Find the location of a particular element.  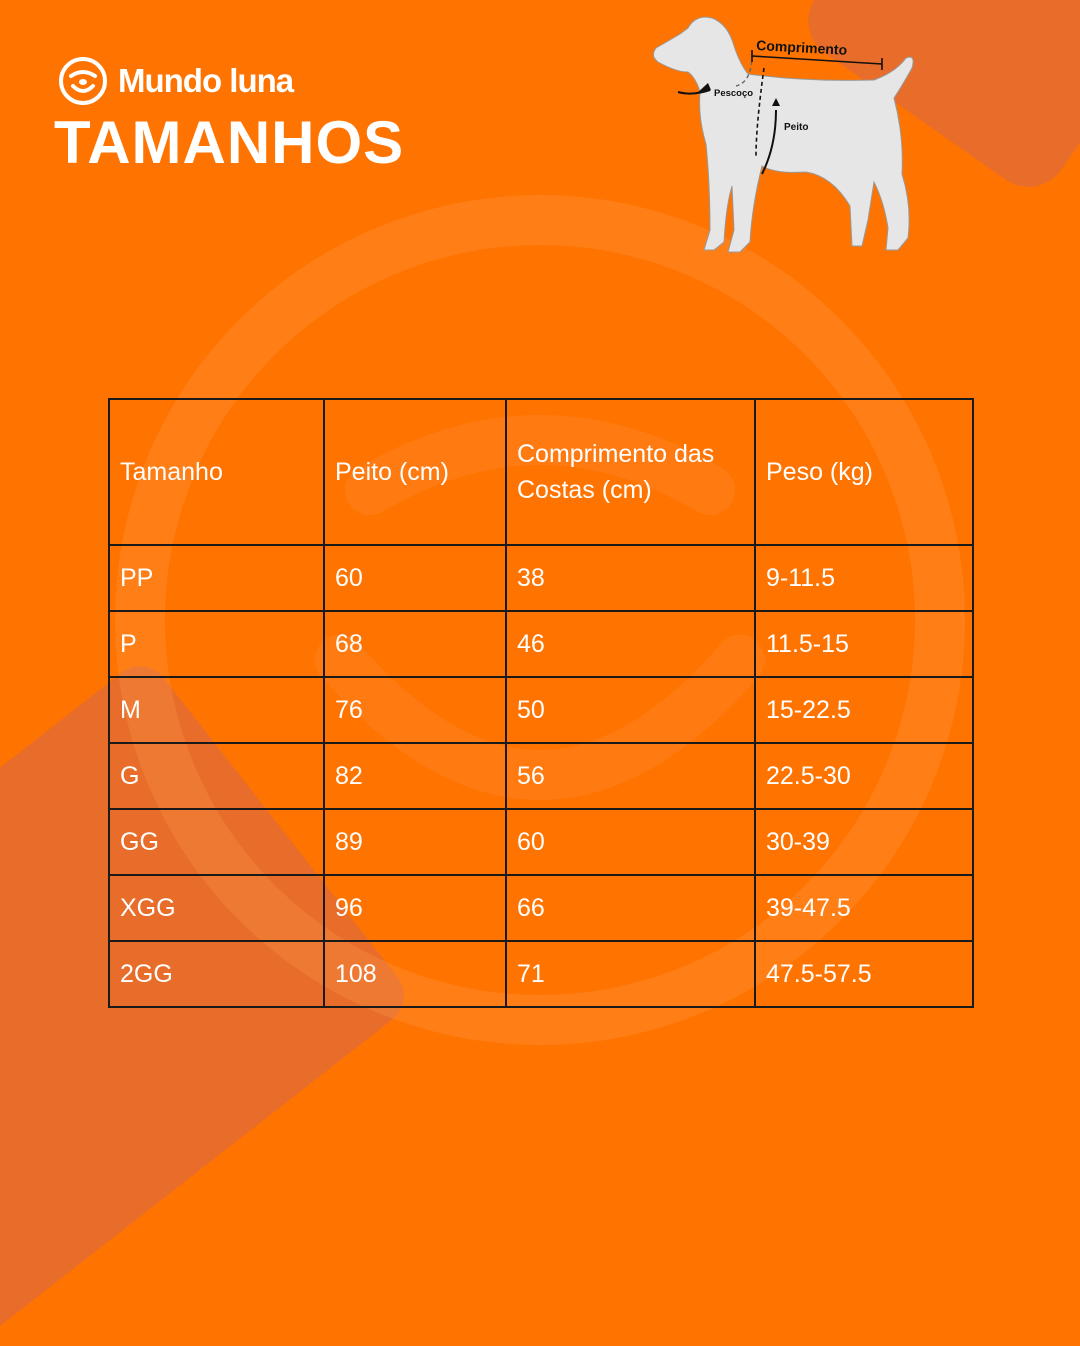

cell-chest: 68 is located at coordinates (415, 644).